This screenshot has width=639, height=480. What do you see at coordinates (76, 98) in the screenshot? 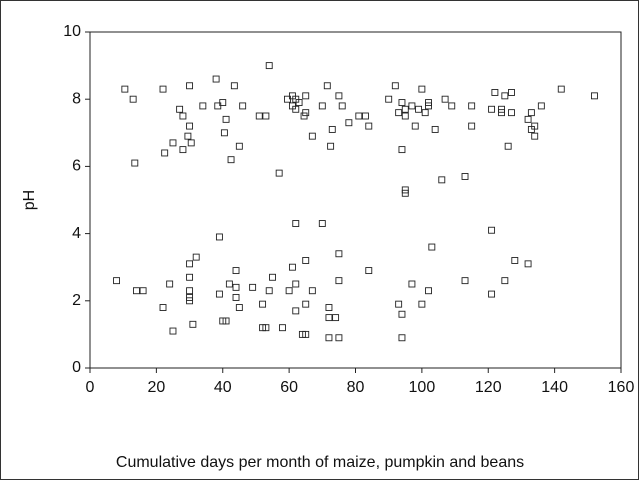
I see `y-tick-label: 8` at bounding box center [76, 98].